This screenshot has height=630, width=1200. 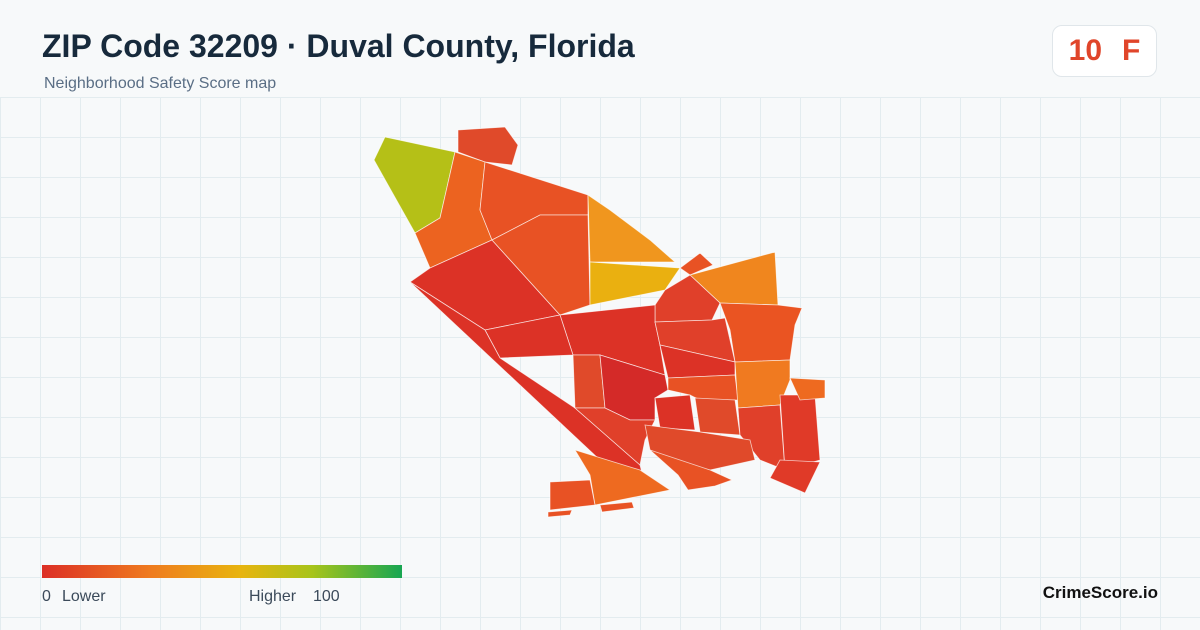 I want to click on legend-gradient, so click(x=222, y=571).